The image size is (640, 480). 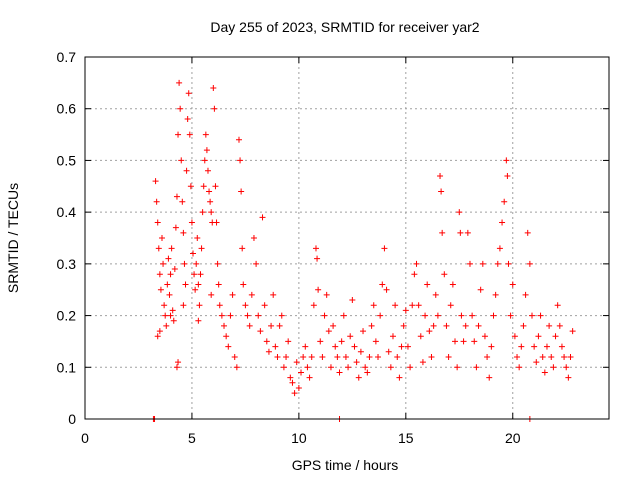 What do you see at coordinates (67, 264) in the screenshot?
I see `y-tick-label: 0.3` at bounding box center [67, 264].